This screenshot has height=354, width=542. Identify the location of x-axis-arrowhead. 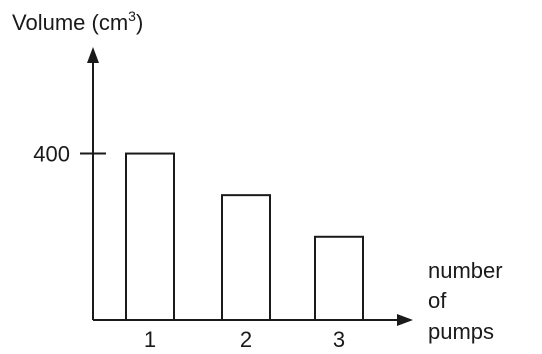
(405, 320).